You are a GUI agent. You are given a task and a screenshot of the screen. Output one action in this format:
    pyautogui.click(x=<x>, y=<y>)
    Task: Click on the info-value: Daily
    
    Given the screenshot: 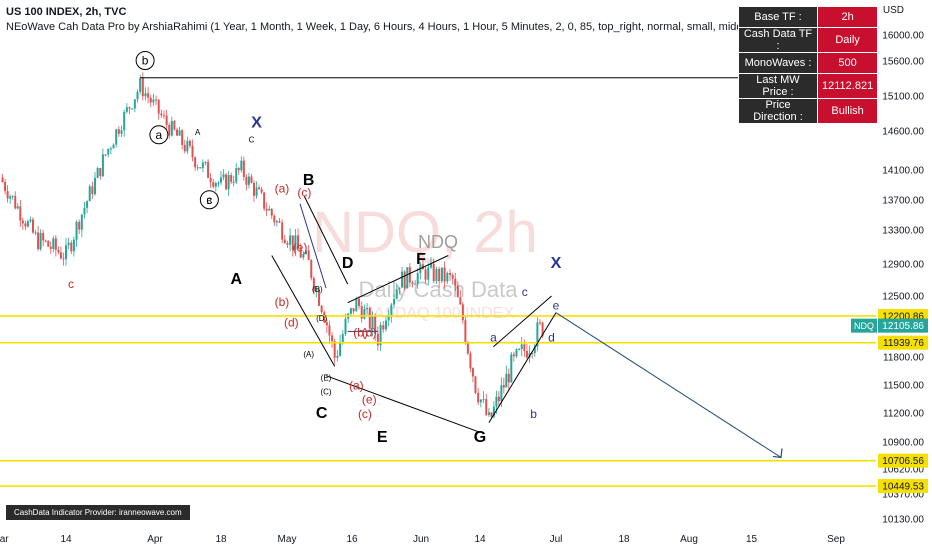 What is the action you would take?
    pyautogui.click(x=848, y=40)
    